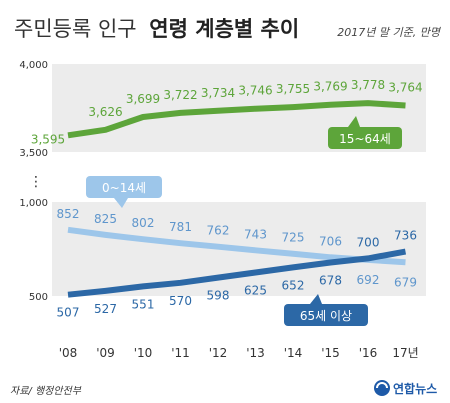  What do you see at coordinates (36, 182) in the screenshot?
I see `axis-break-icon: ⋮` at bounding box center [36, 182].